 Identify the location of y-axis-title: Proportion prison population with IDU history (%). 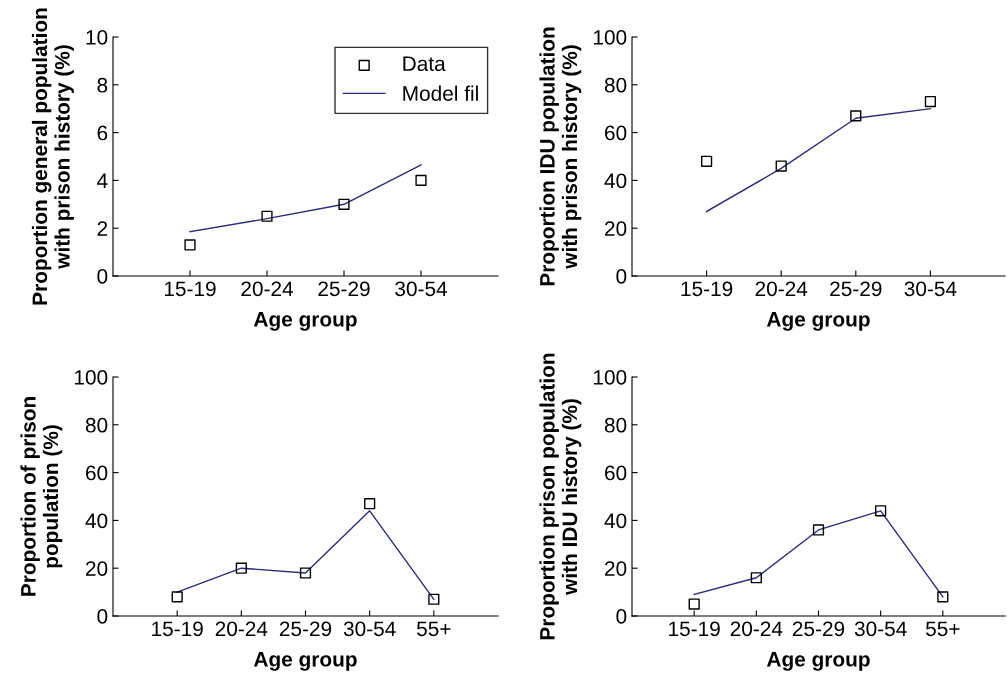
(560, 496).